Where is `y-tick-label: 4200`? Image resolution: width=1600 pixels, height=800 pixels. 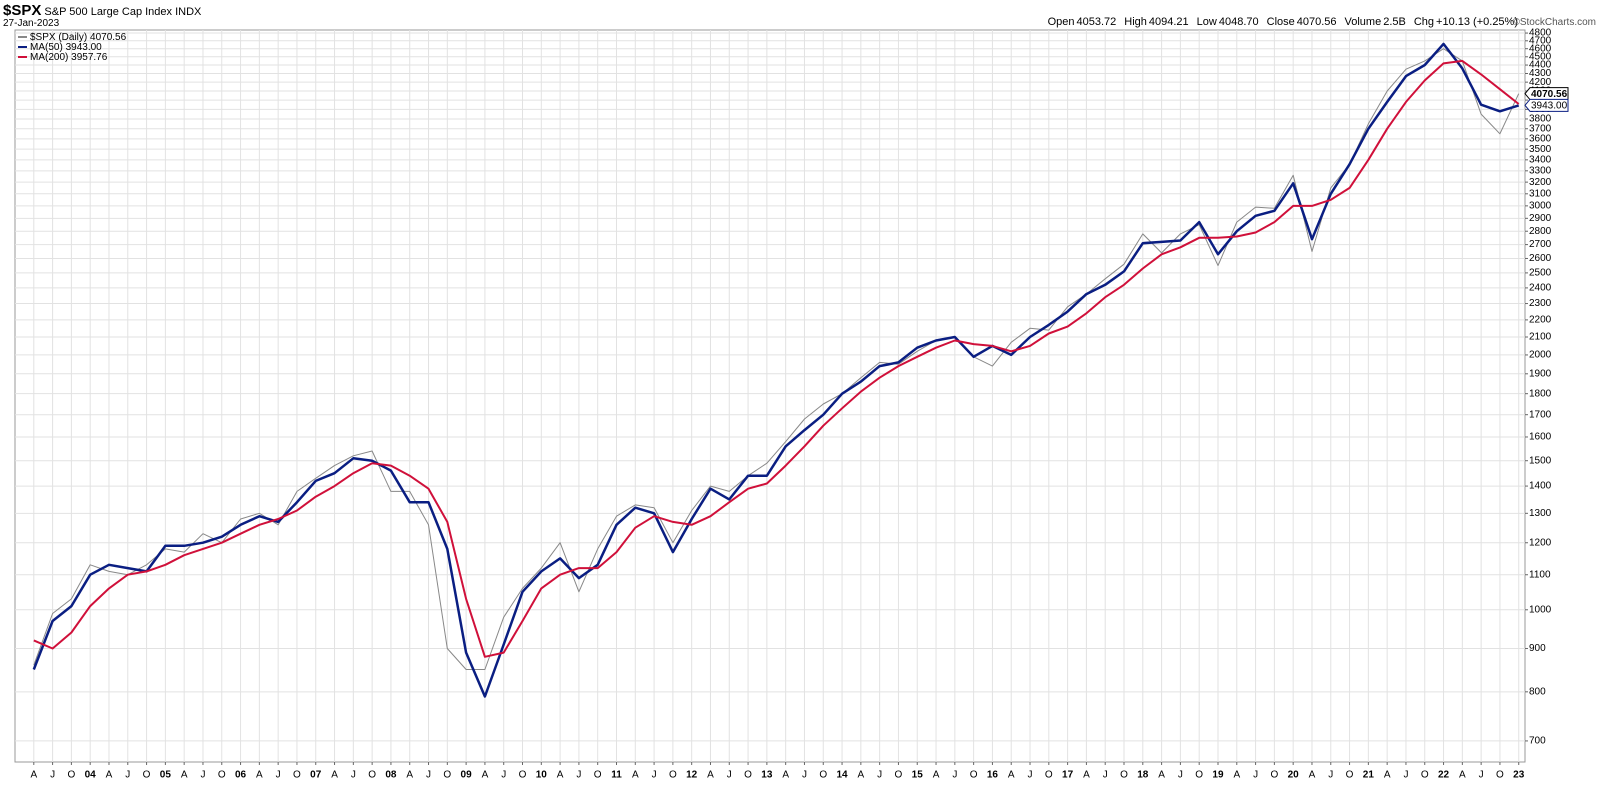 y-tick-label: 4200 is located at coordinates (1540, 82).